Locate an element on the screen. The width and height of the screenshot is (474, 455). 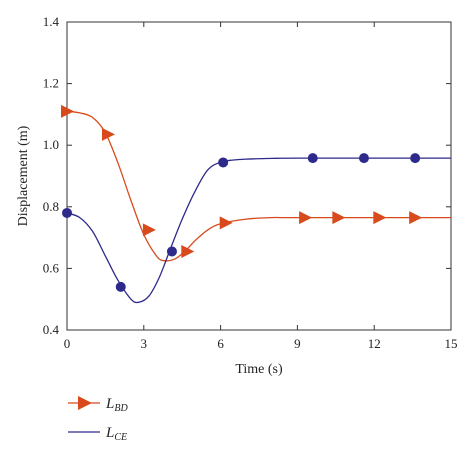
legend-marker-lbd is located at coordinates (85, 403).